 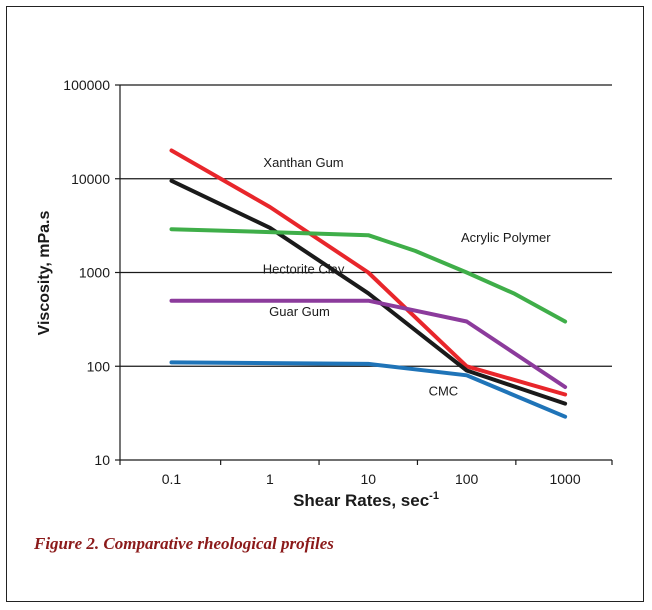 What do you see at coordinates (564, 479) in the screenshot?
I see `x-tick-label: 1000` at bounding box center [564, 479].